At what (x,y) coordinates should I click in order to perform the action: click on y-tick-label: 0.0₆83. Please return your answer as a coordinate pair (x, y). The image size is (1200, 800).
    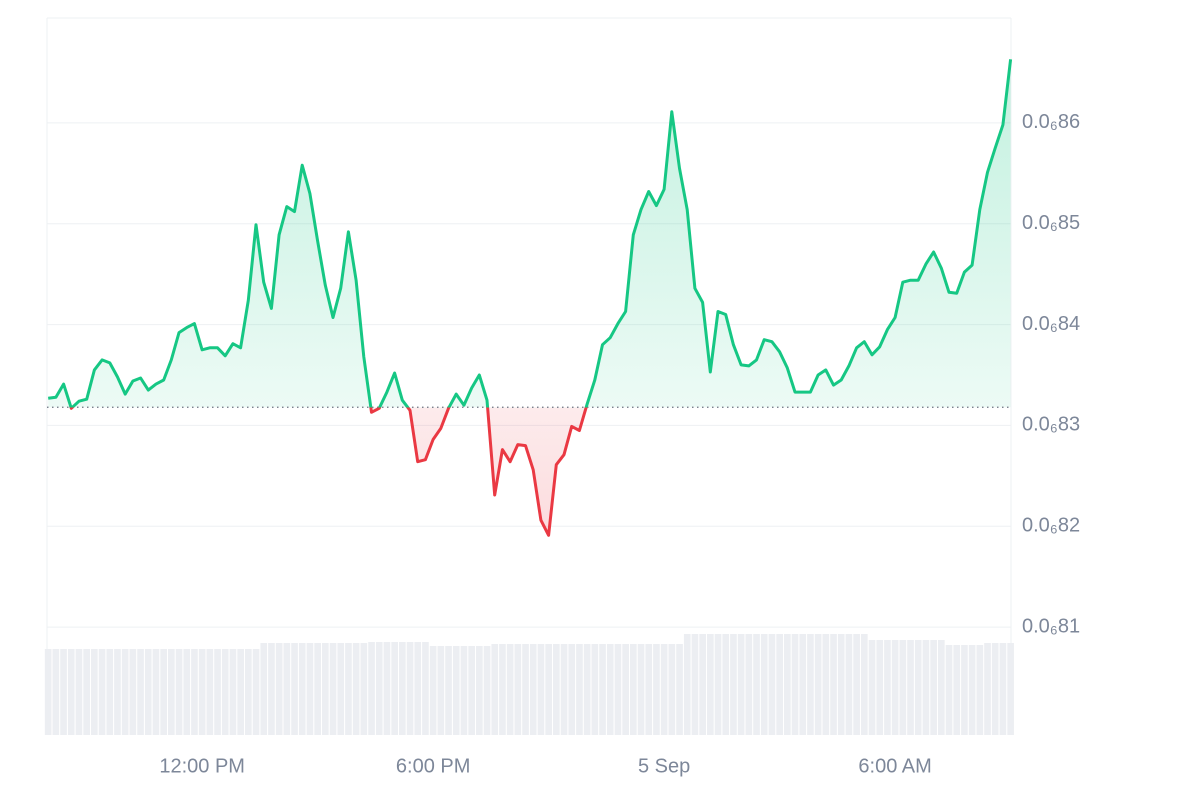
    Looking at the image, I should click on (1051, 425).